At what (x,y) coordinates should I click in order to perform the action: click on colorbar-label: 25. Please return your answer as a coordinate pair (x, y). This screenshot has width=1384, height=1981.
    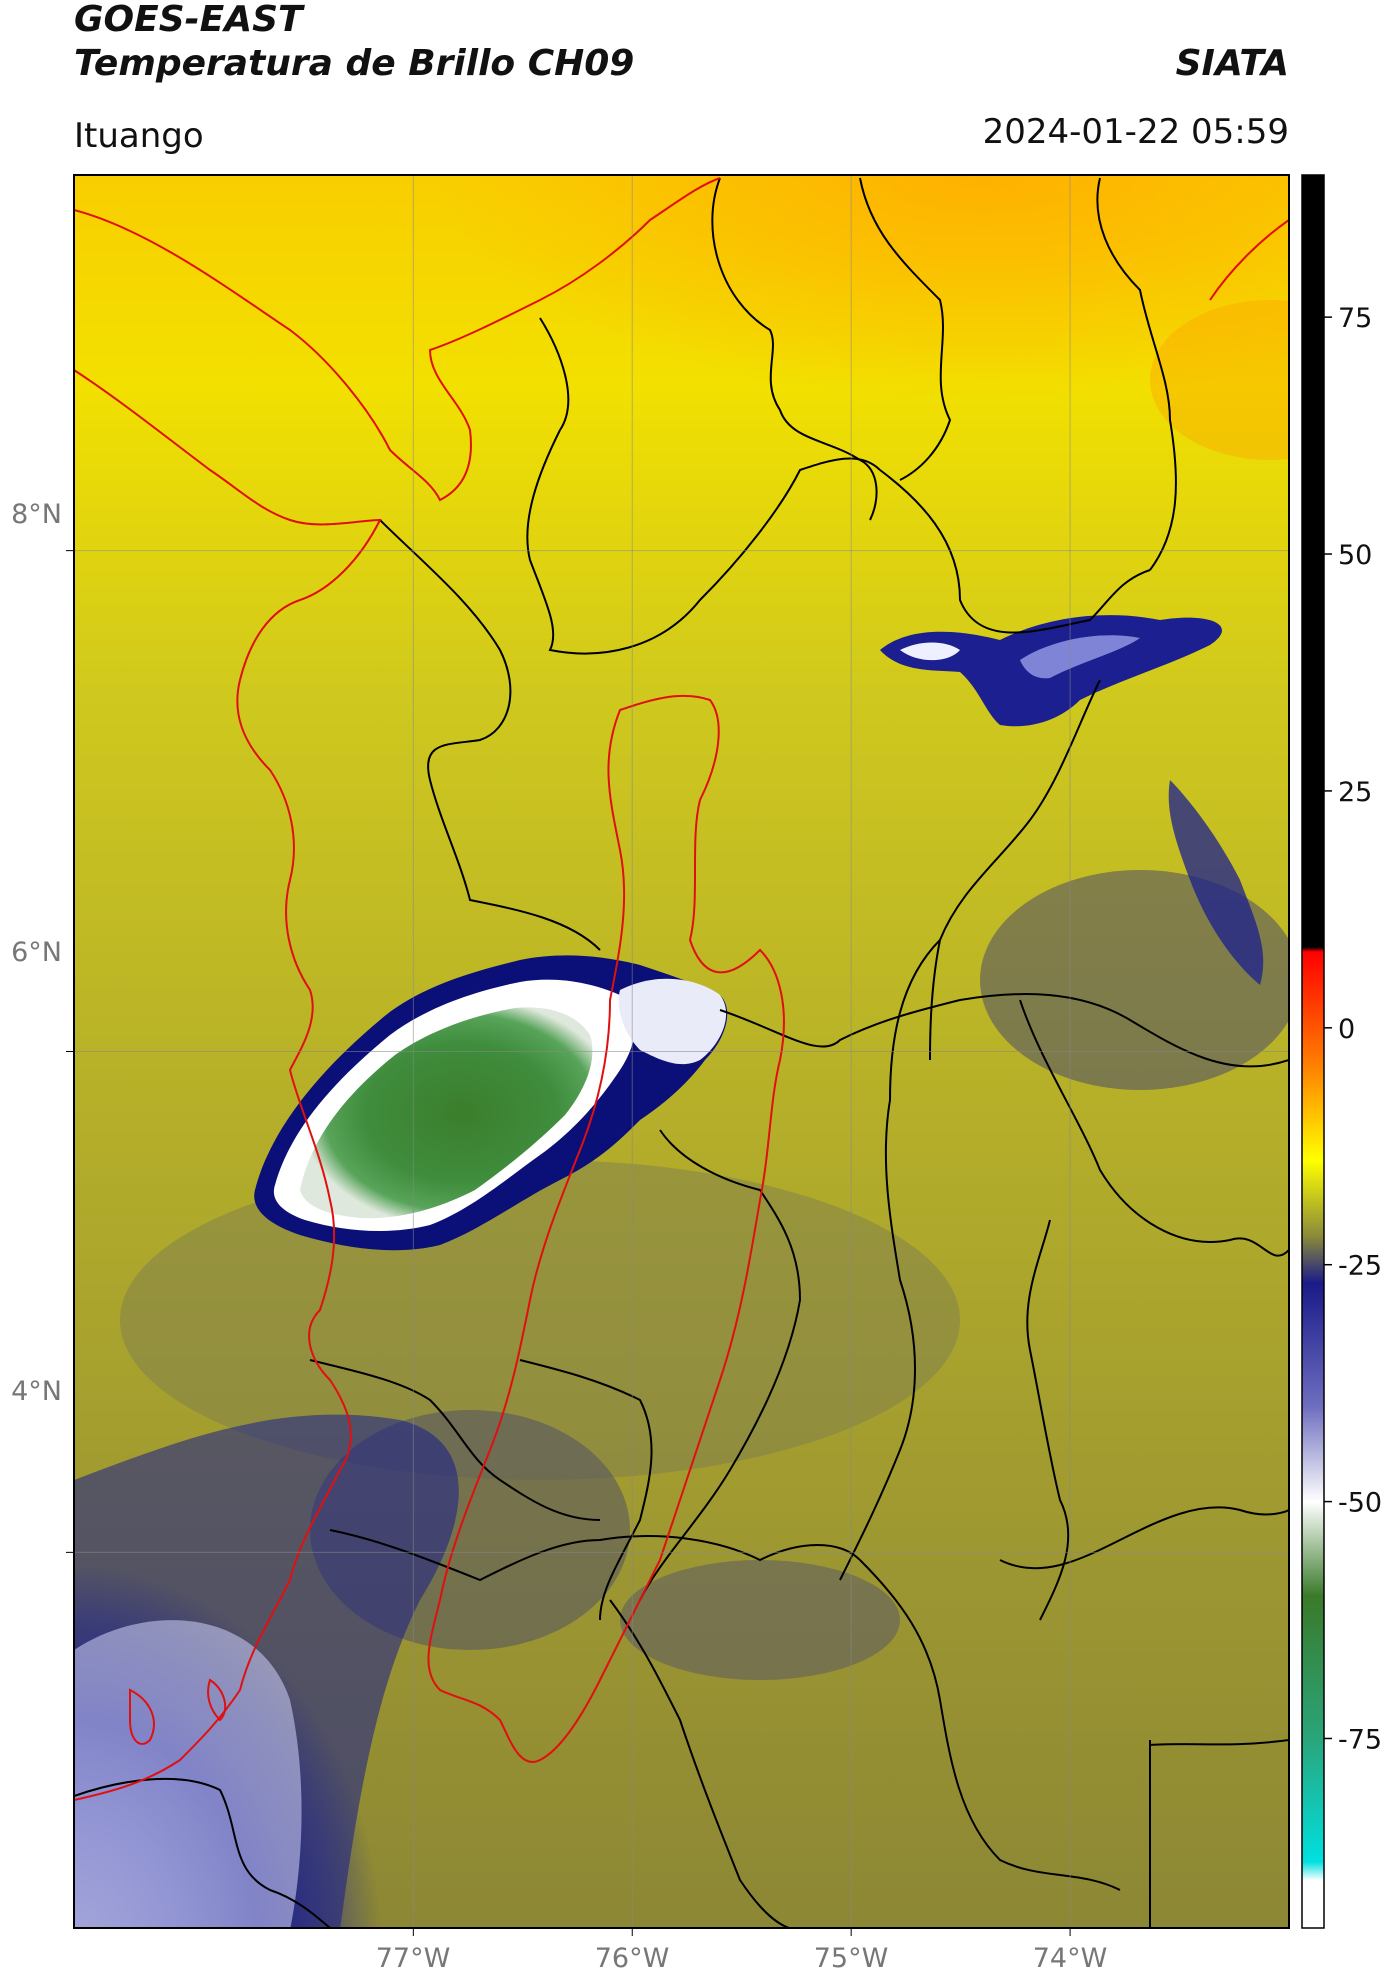
    Looking at the image, I should click on (1355, 792).